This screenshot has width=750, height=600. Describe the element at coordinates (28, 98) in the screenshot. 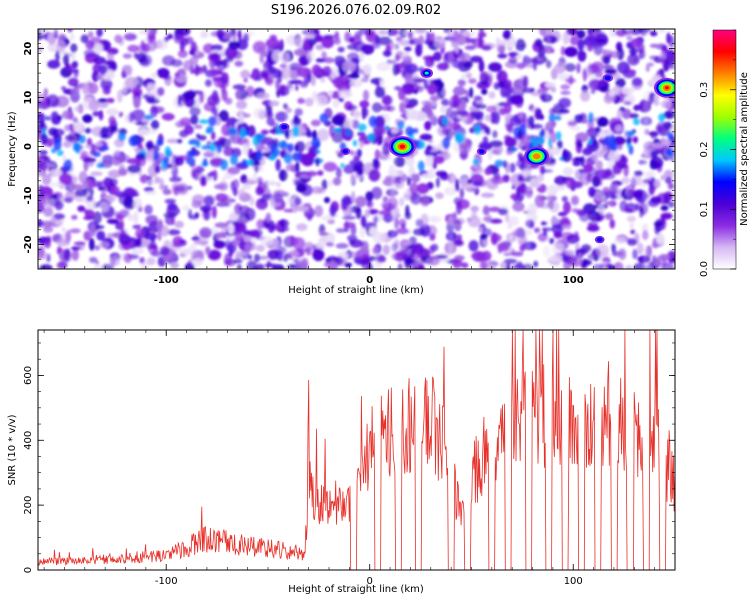

I see `y-tick-label: 10` at that location.